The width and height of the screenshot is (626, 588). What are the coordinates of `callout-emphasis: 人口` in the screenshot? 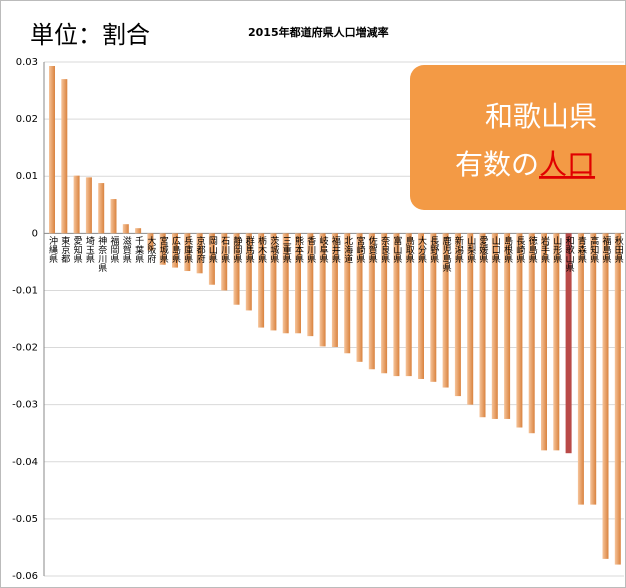 It's located at (567, 164).